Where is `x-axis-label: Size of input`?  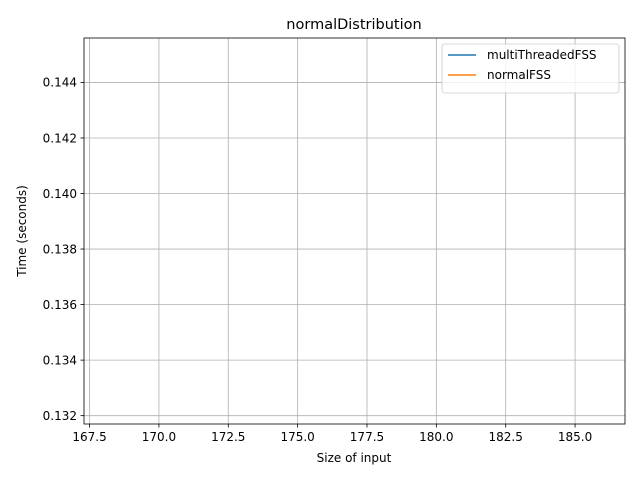 x-axis-label: Size of input is located at coordinates (354, 458).